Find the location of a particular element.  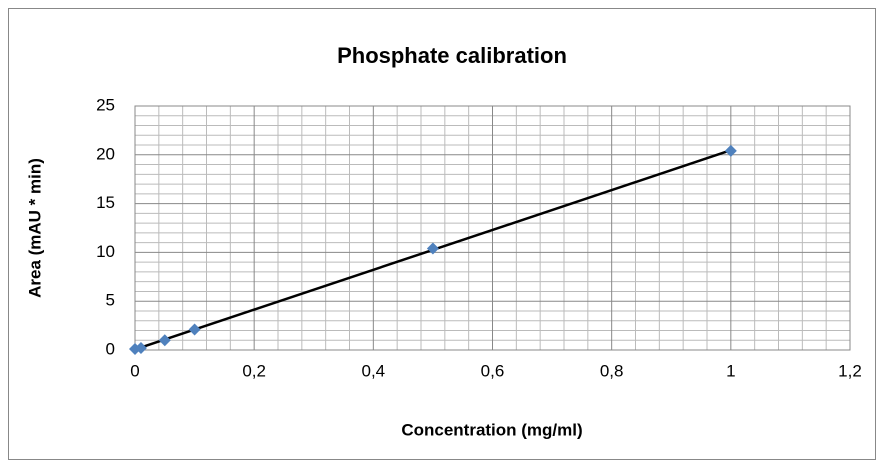

x-tick-label: 0,2 is located at coordinates (254, 370).